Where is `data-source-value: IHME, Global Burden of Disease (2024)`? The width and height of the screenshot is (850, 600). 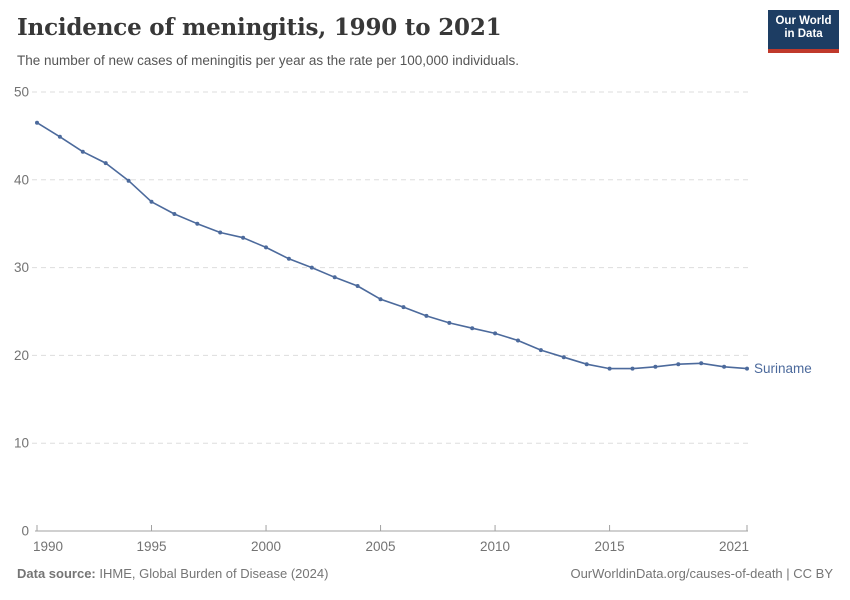
data-source-value: IHME, Global Burden of Disease (2024) is located at coordinates (212, 573).